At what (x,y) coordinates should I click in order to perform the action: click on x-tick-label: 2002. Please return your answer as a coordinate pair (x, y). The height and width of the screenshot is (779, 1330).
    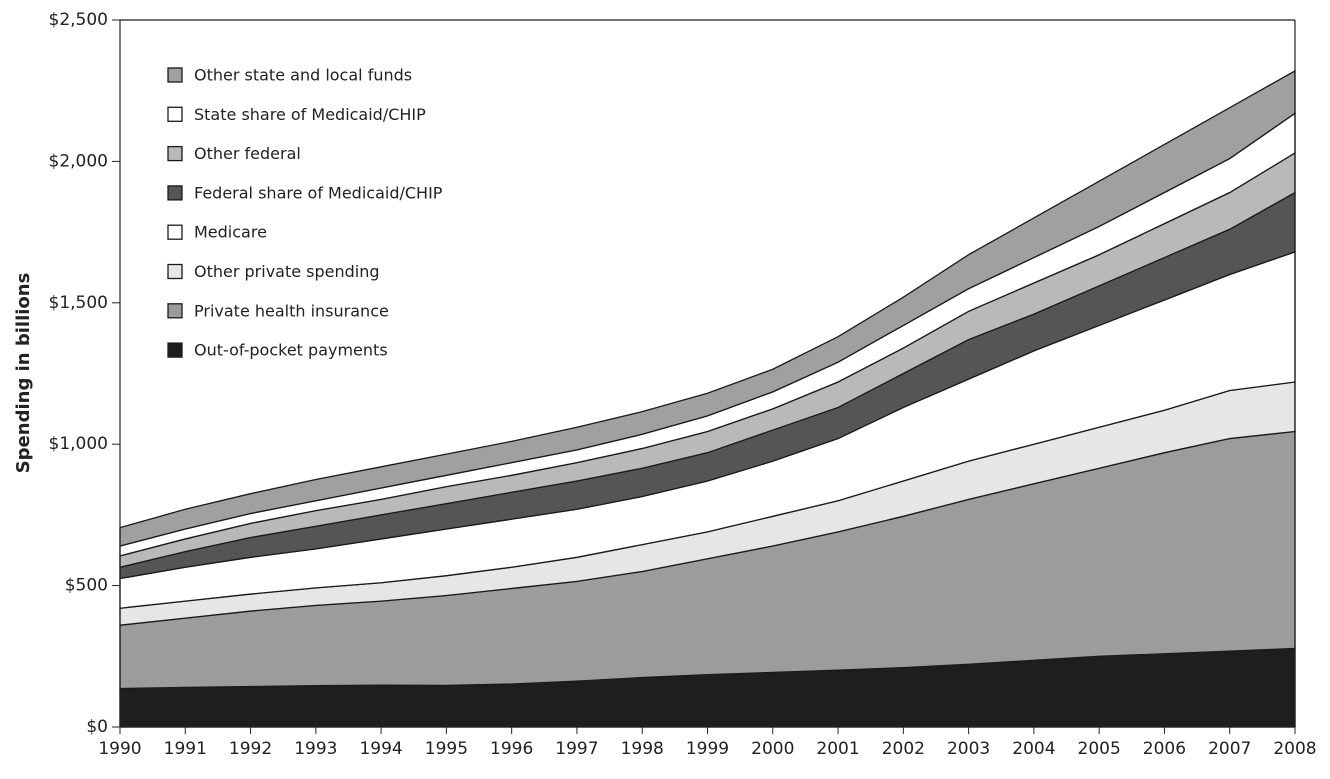
    Looking at the image, I should click on (903, 749).